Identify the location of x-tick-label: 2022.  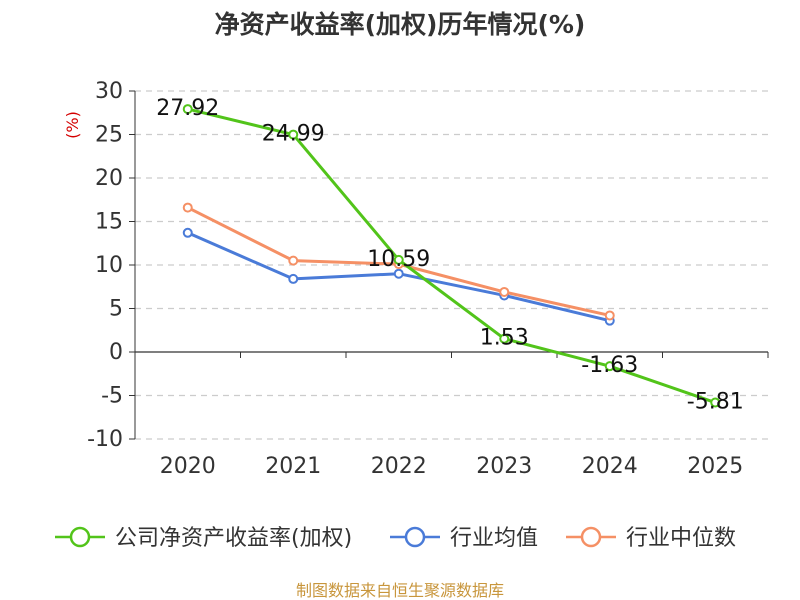
(399, 466).